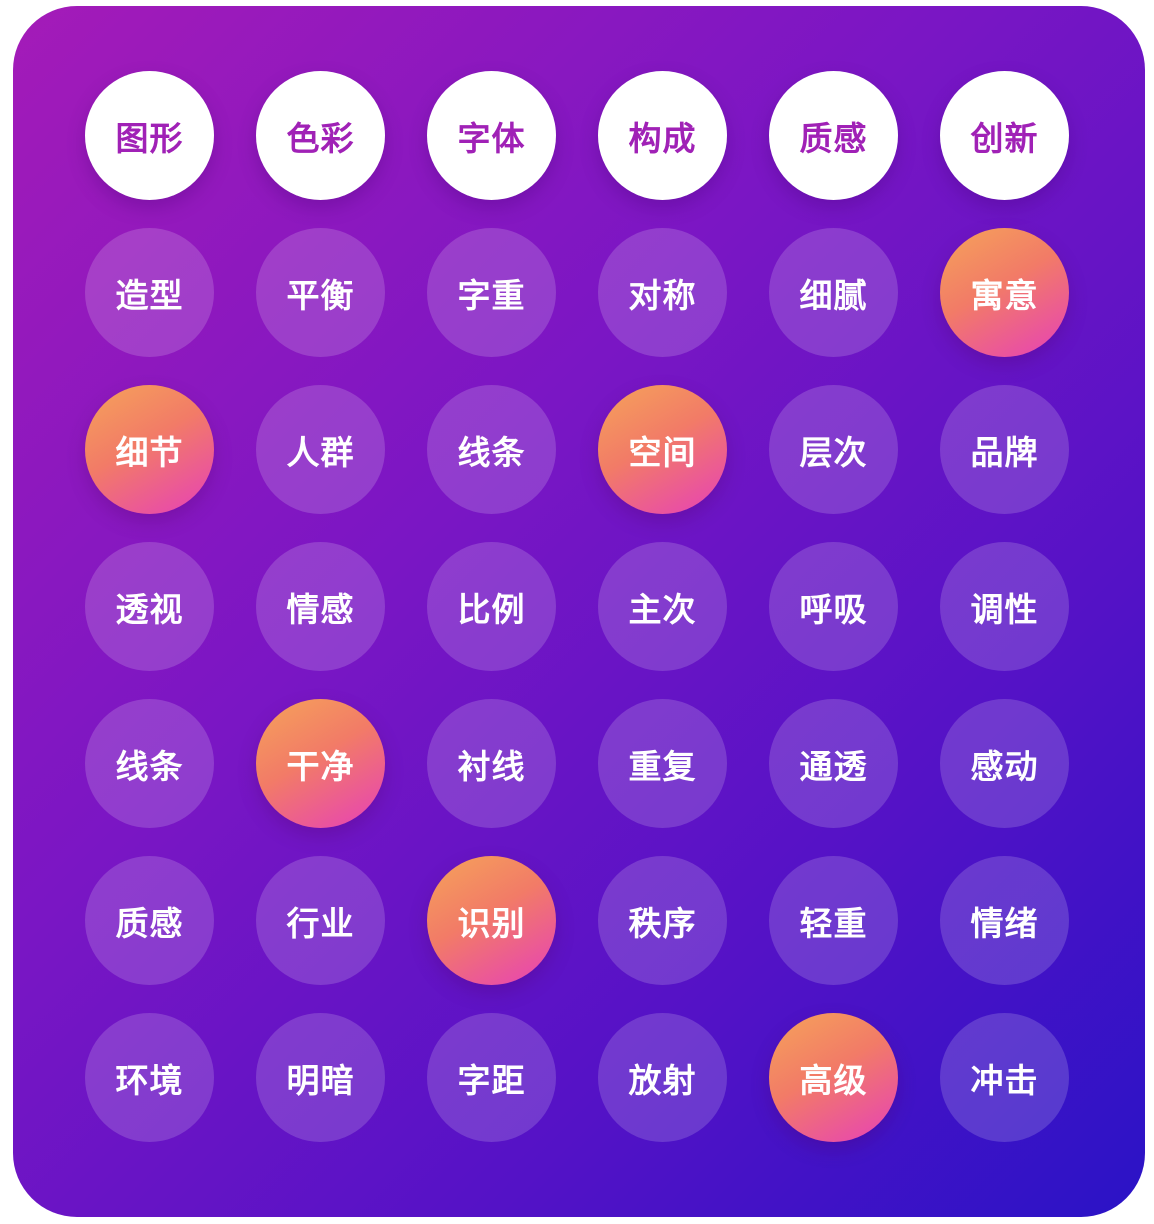  I want to click on tag-bubble: 秩序, so click(662, 920).